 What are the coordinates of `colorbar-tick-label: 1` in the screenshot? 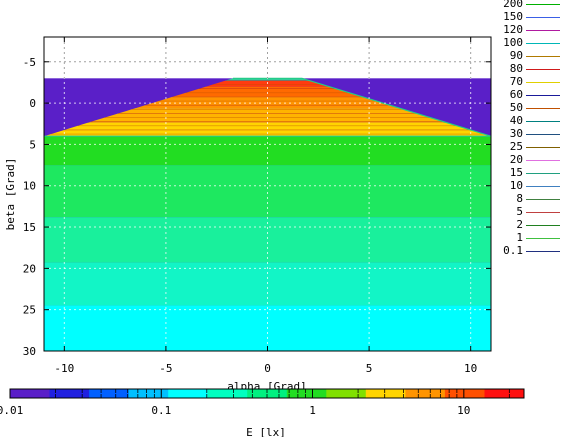 It's located at (312, 410).